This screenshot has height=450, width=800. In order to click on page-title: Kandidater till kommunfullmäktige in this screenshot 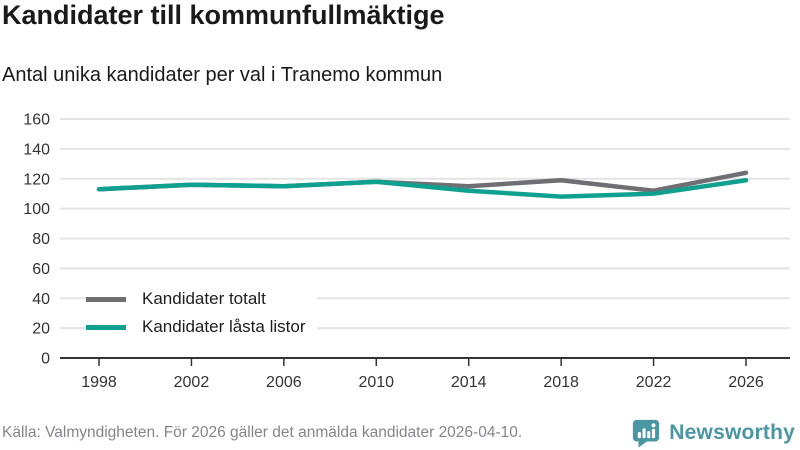, I will do `click(223, 15)`.